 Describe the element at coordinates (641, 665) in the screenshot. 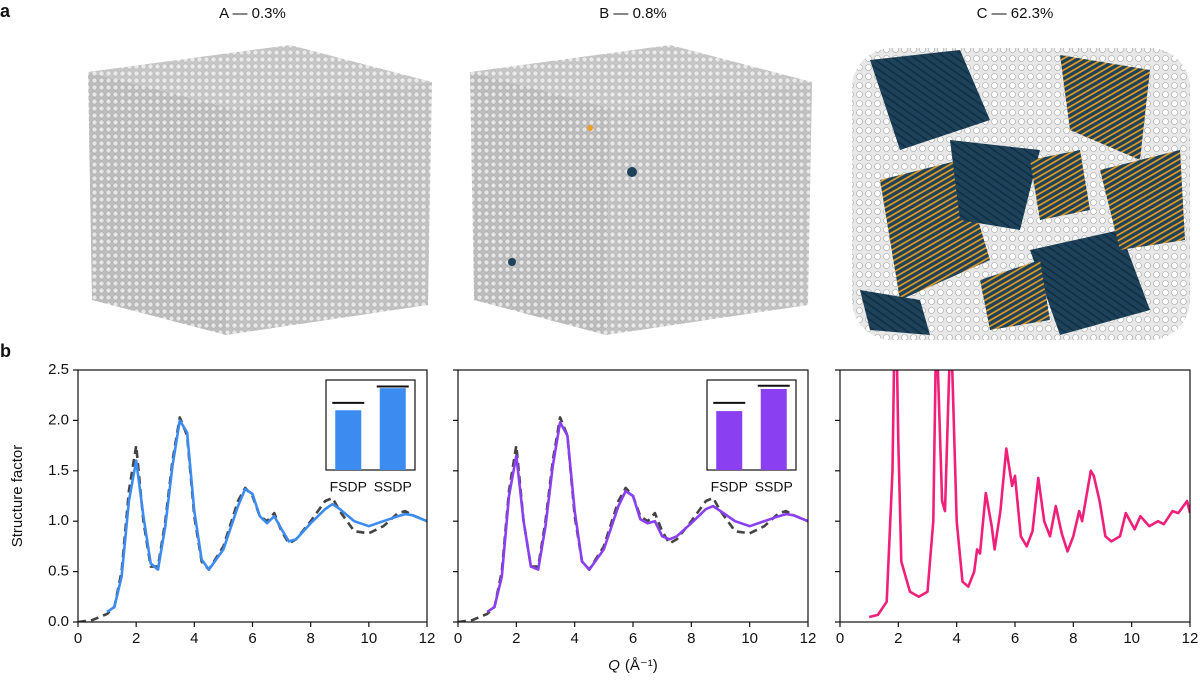

I see `x-label-unit: (Å⁻¹)` at that location.